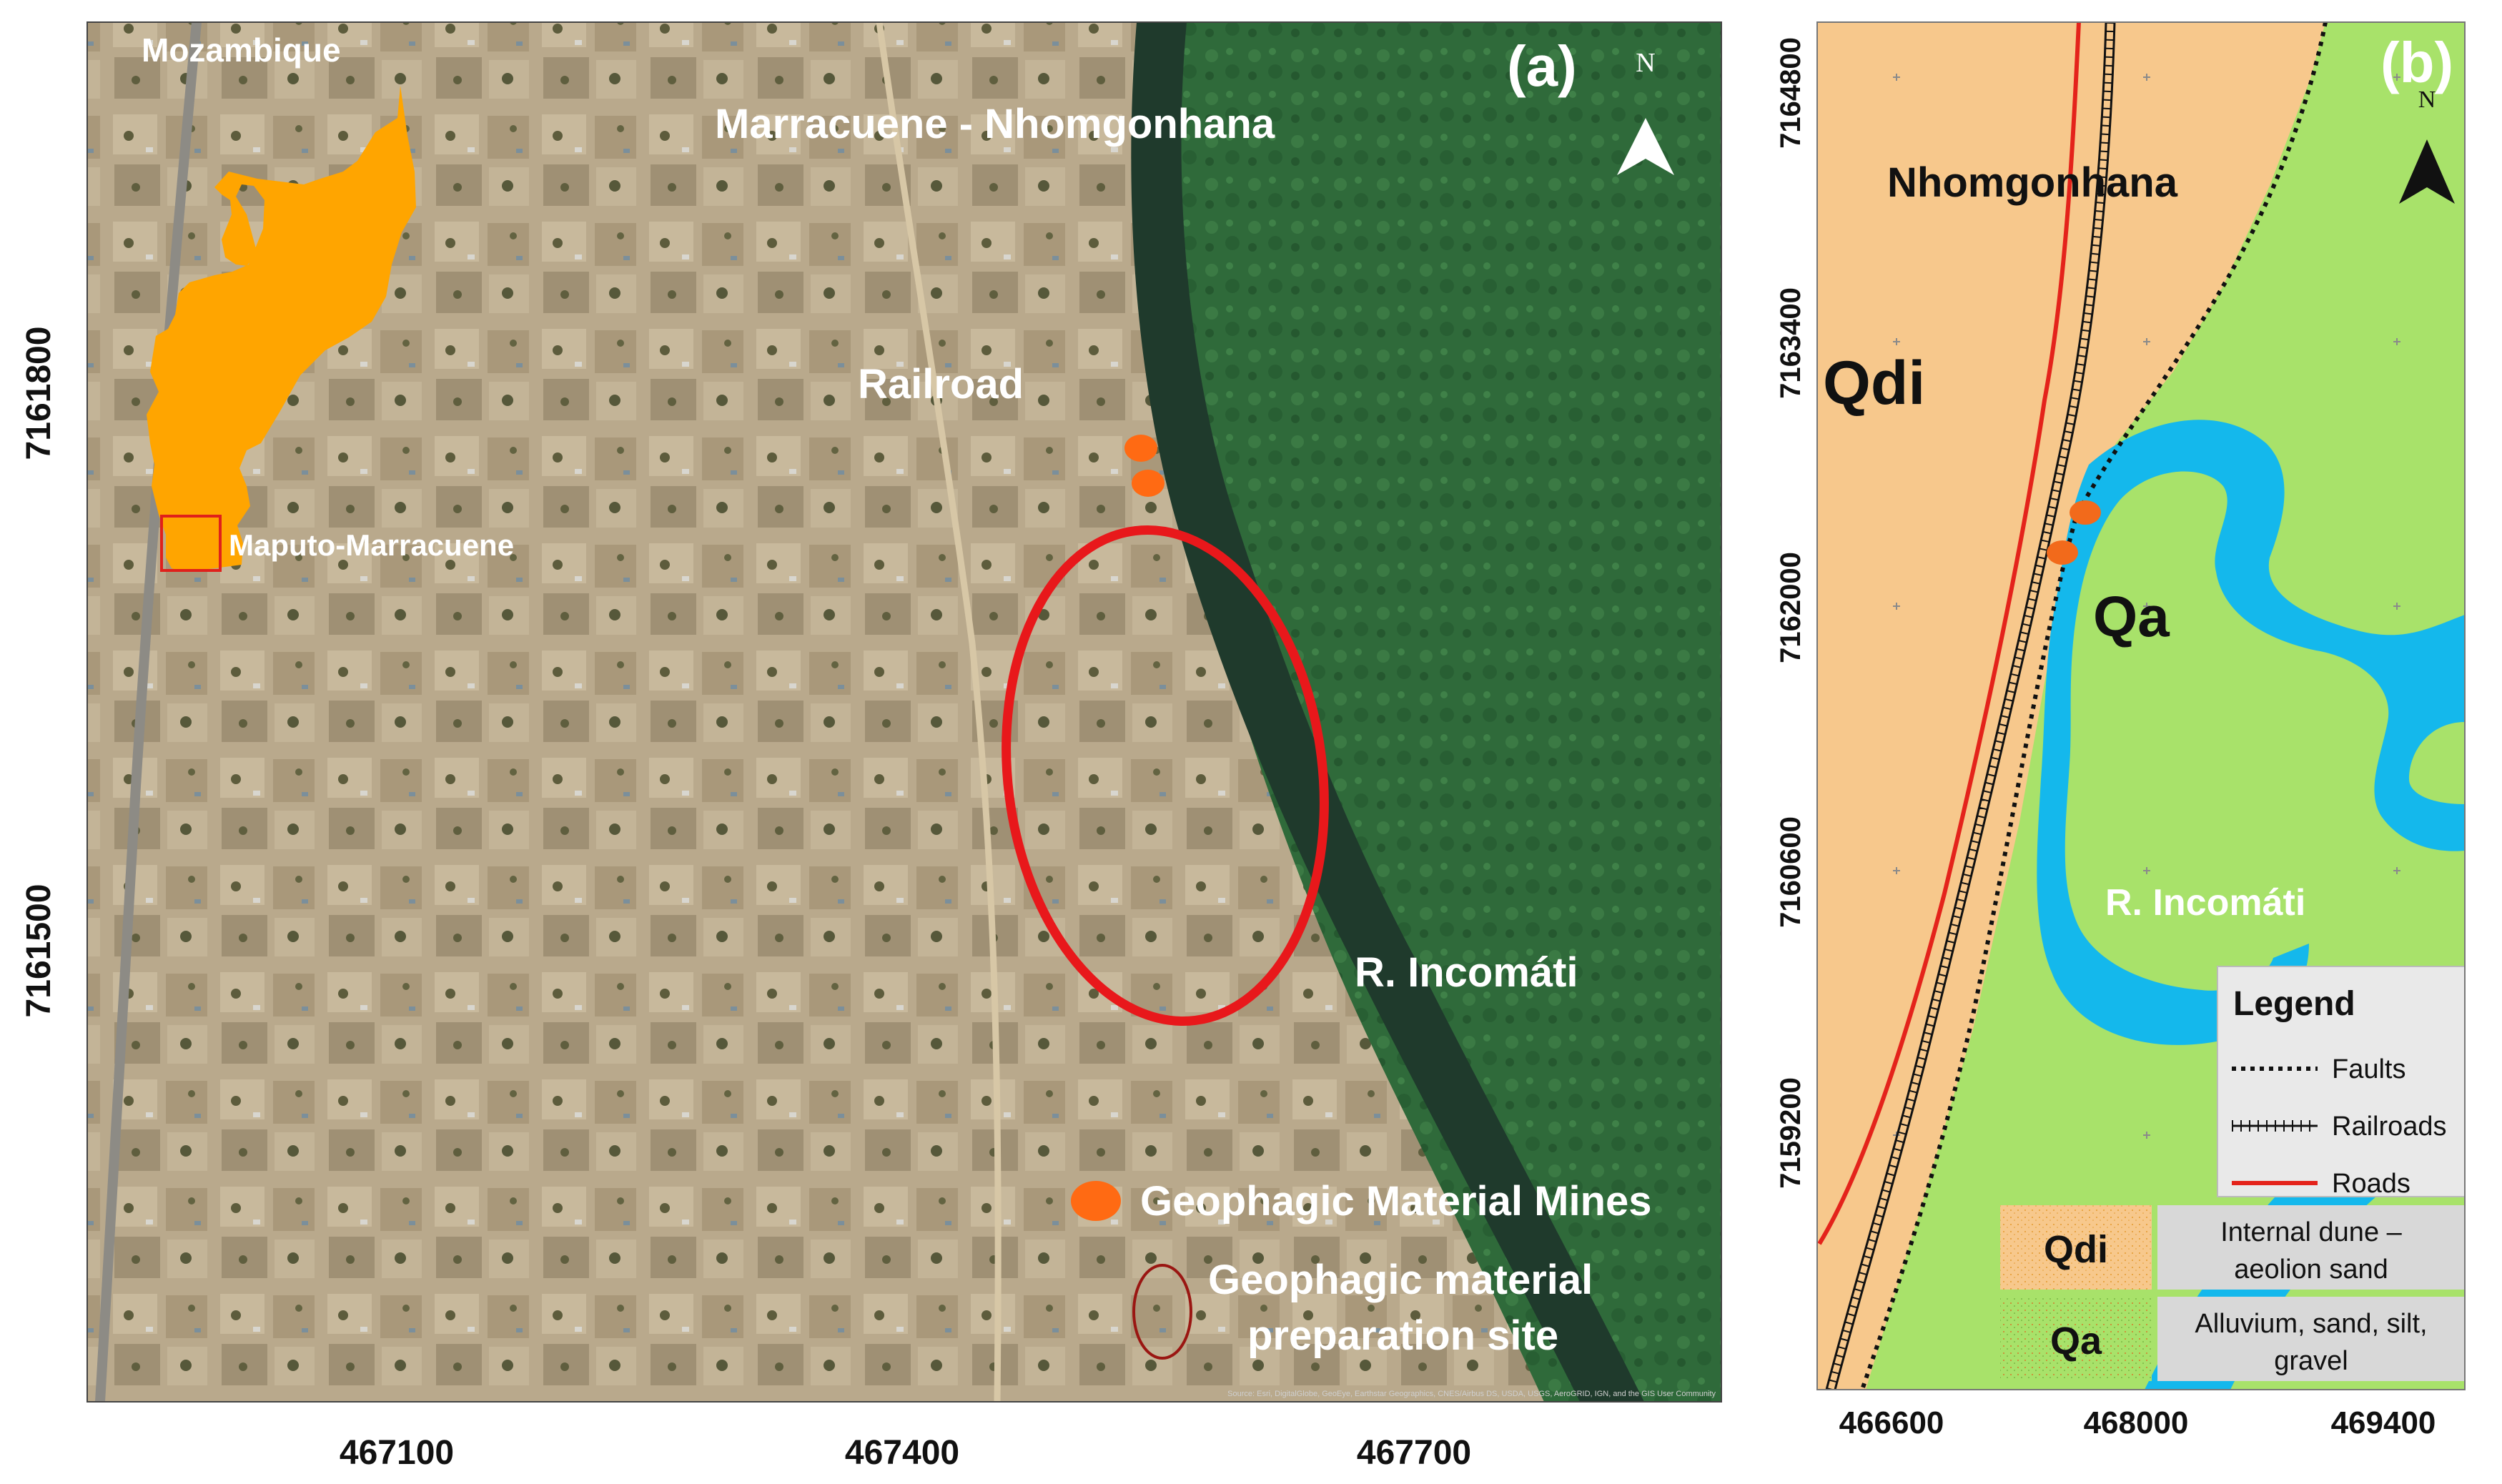 Image resolution: width=2502 pixels, height=1484 pixels. What do you see at coordinates (2311, 1247) in the screenshot?
I see `legend-qdi-desc-box` at bounding box center [2311, 1247].